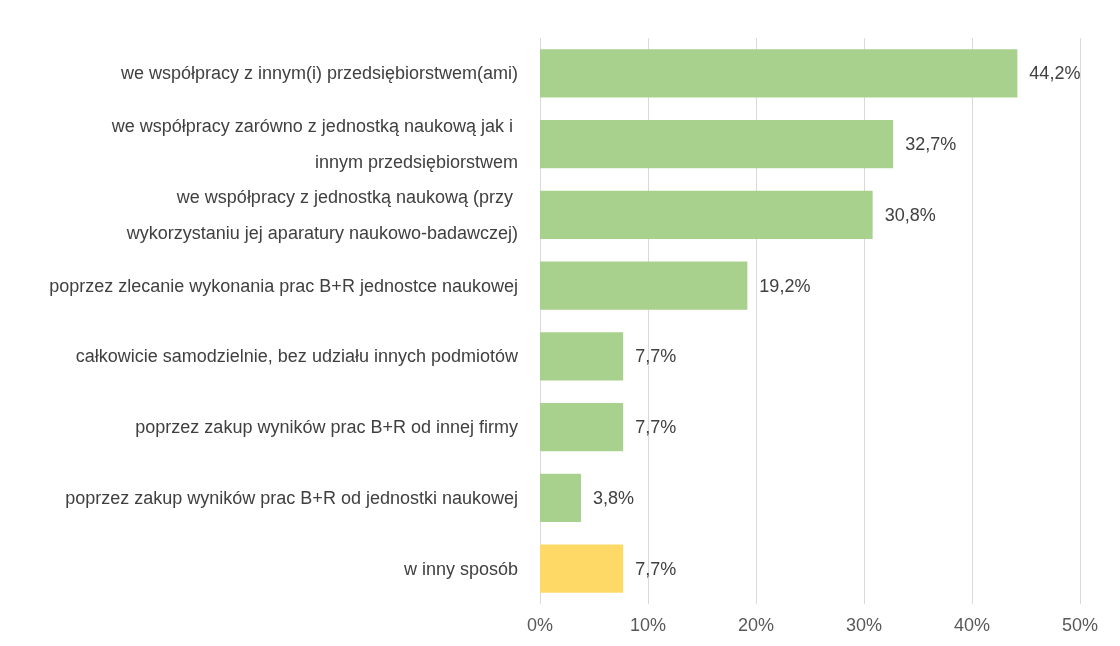  Describe the element at coordinates (864, 625) in the screenshot. I see `x-tick-label: 30%` at that location.